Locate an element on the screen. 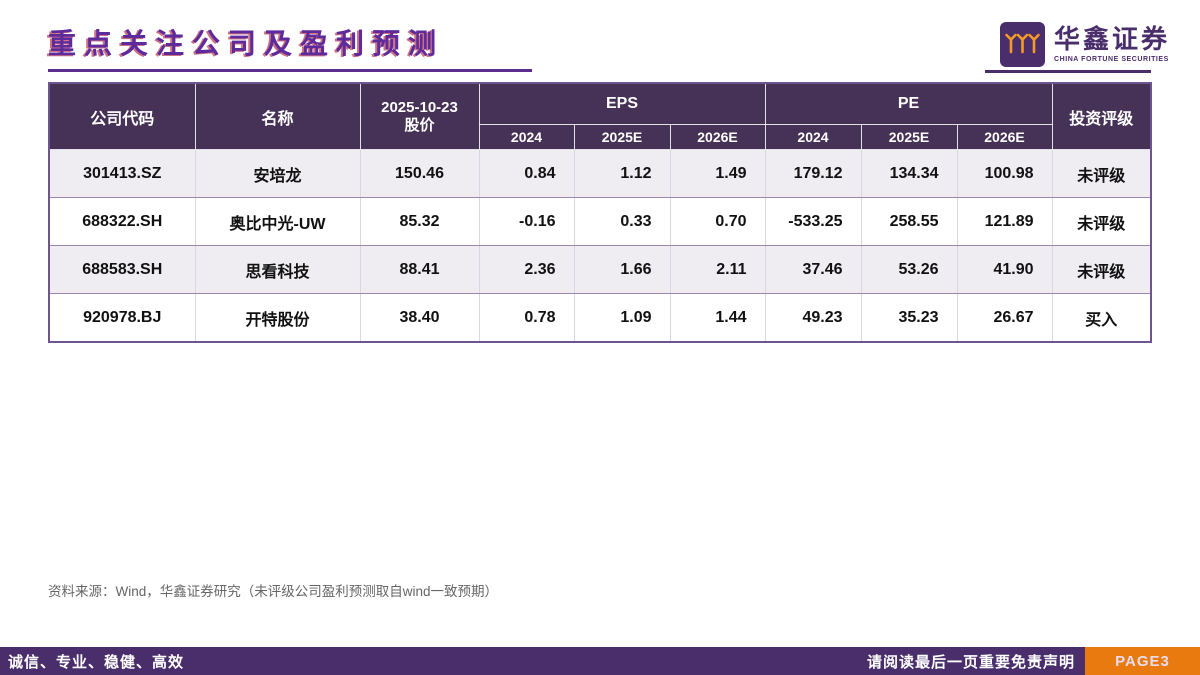  title-block: 重点关注公司及盈利预测 is located at coordinates (290, 47).